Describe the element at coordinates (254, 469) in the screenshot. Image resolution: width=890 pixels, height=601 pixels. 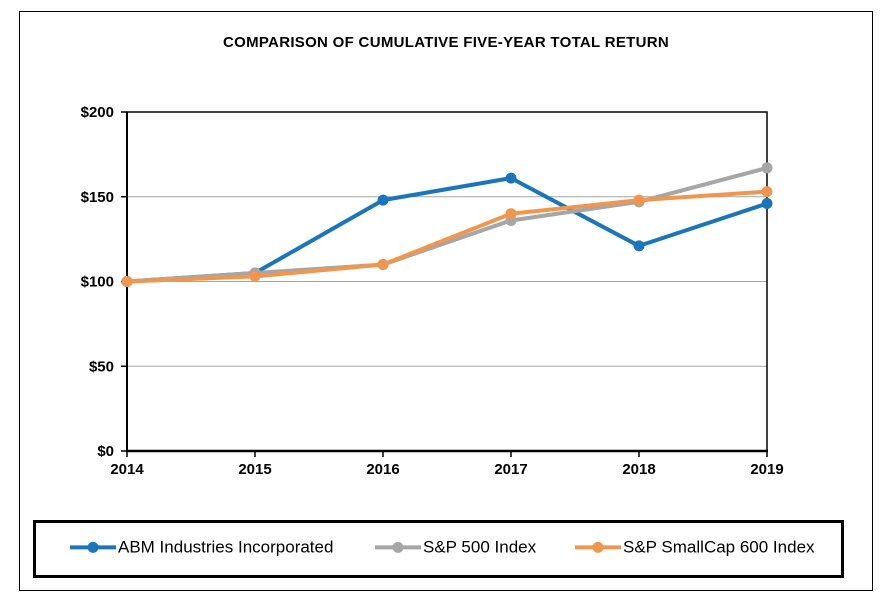
I see `svg-text: 2015` at that location.